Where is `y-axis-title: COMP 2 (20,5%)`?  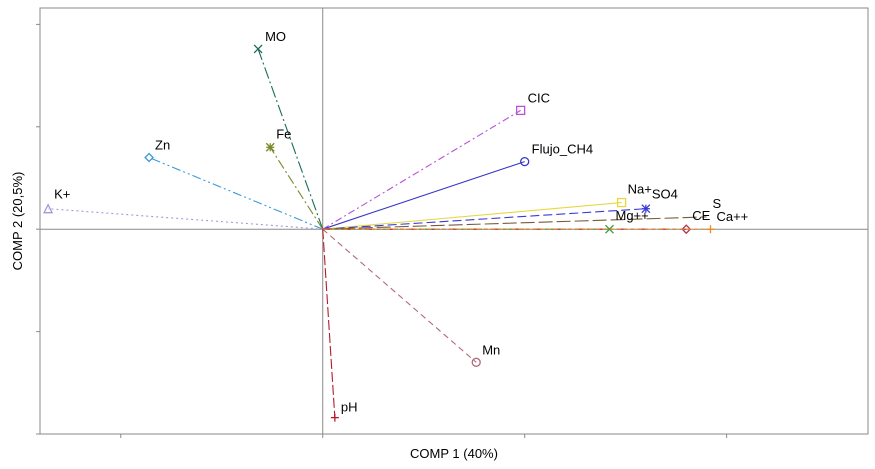 y-axis-title: COMP 2 (20,5%) is located at coordinates (17, 221).